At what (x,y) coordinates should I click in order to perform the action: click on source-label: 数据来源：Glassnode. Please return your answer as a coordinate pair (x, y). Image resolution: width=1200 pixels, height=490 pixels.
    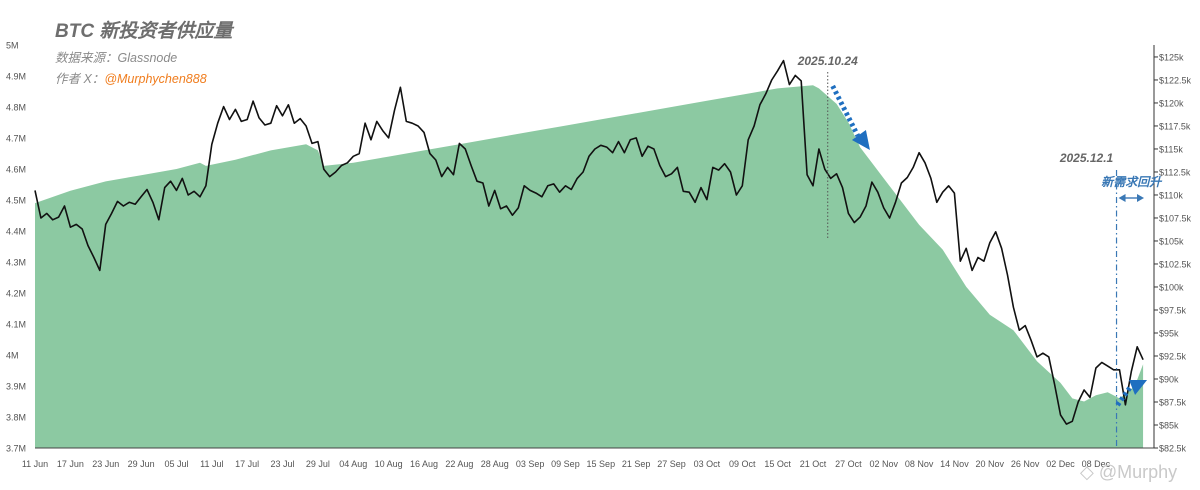
    Looking at the image, I should click on (116, 58).